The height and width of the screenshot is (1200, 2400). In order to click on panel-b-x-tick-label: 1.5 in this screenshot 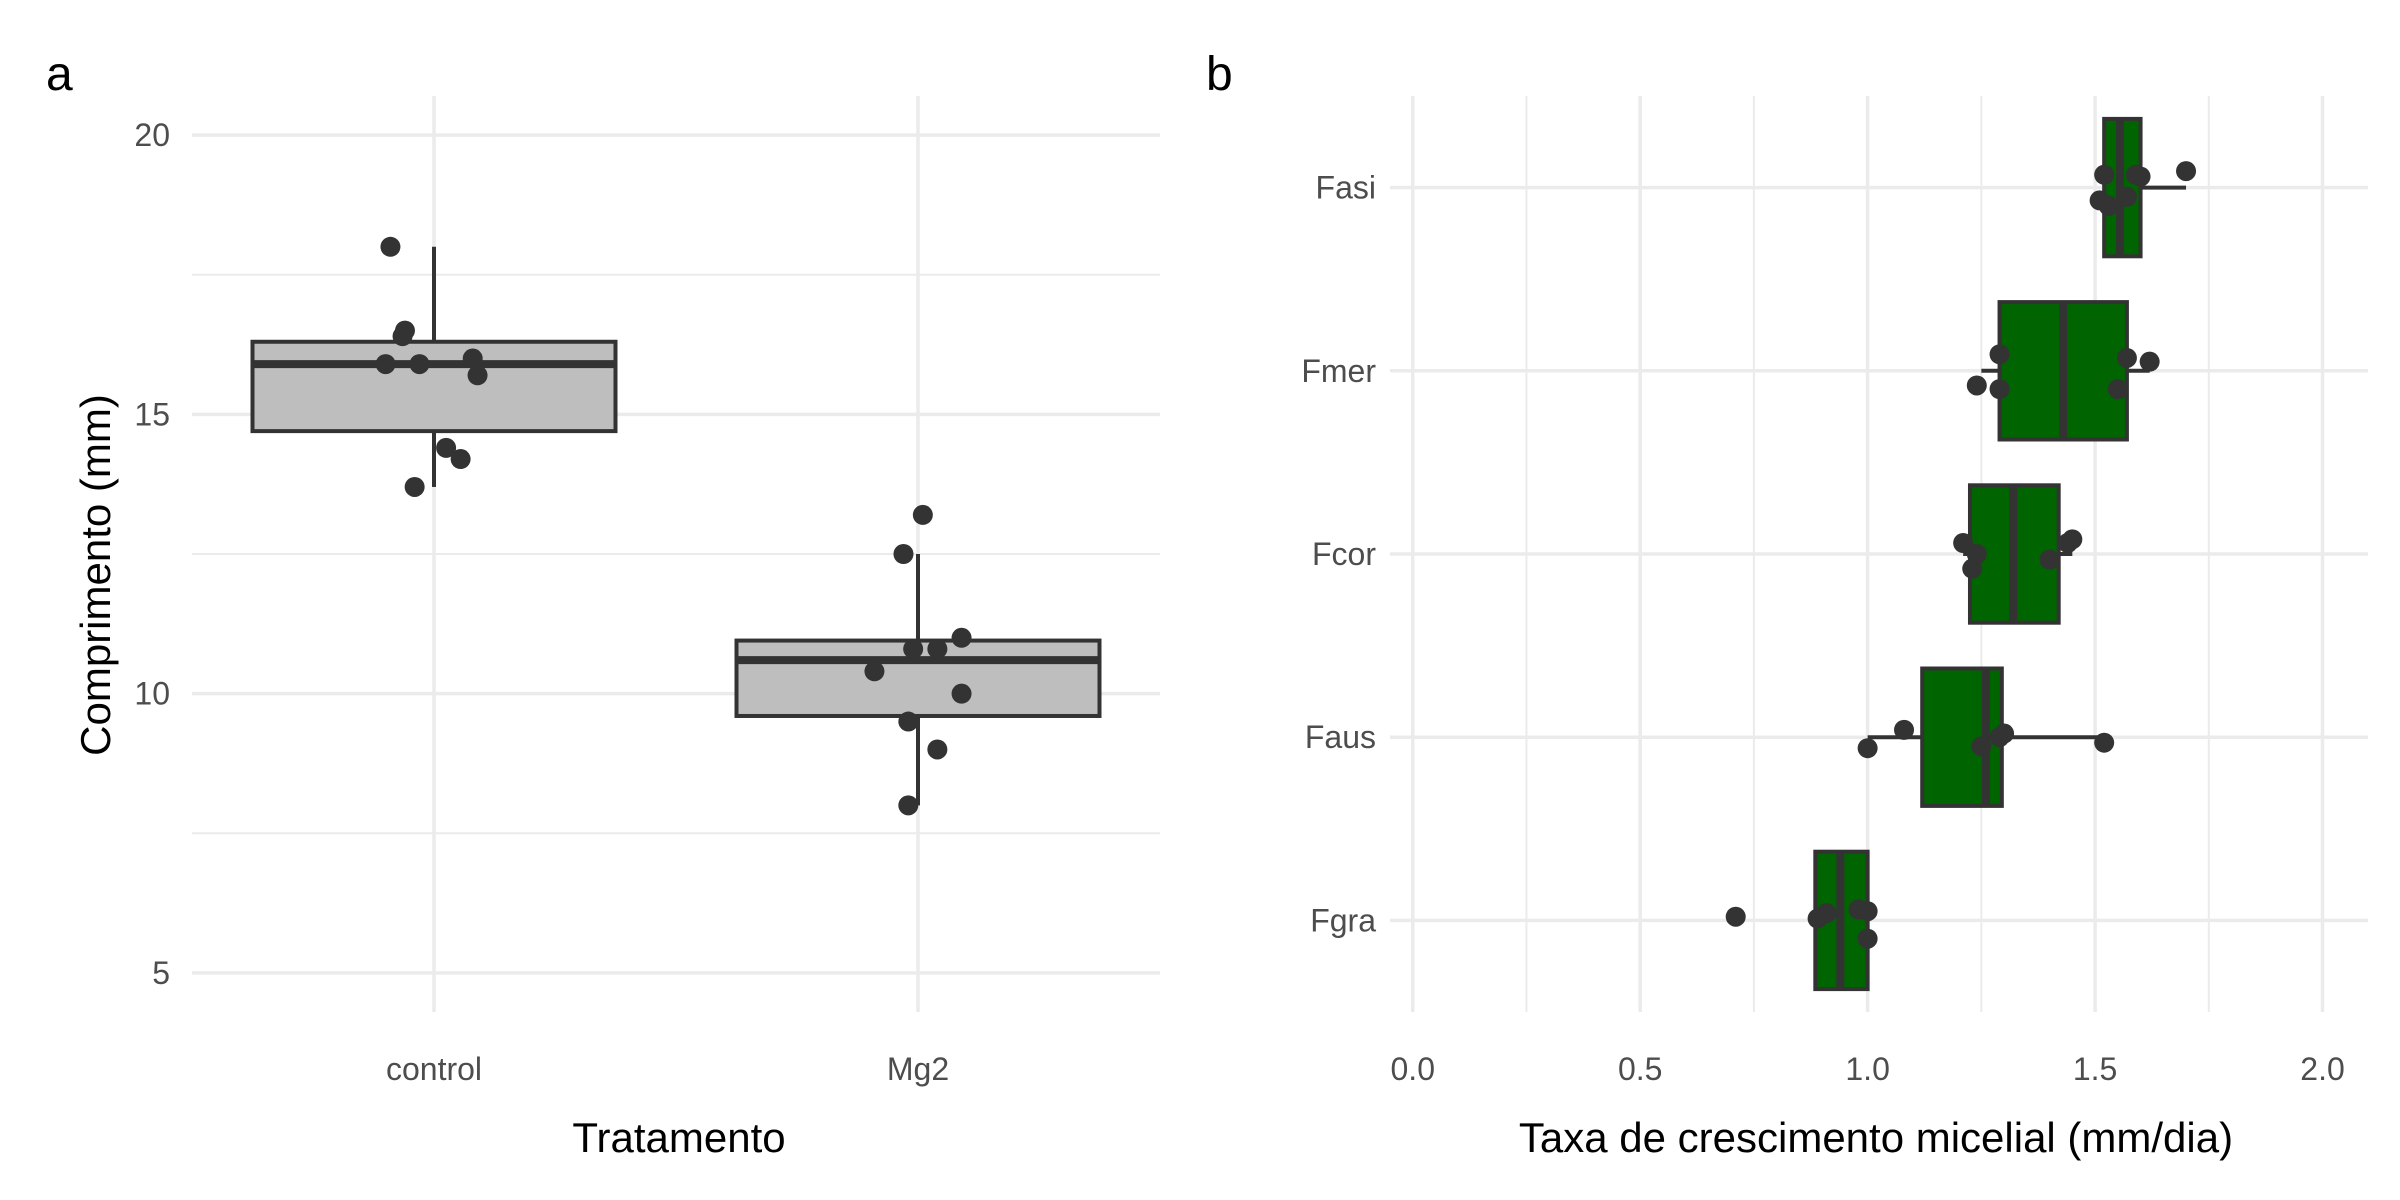, I will do `click(2095, 1069)`.